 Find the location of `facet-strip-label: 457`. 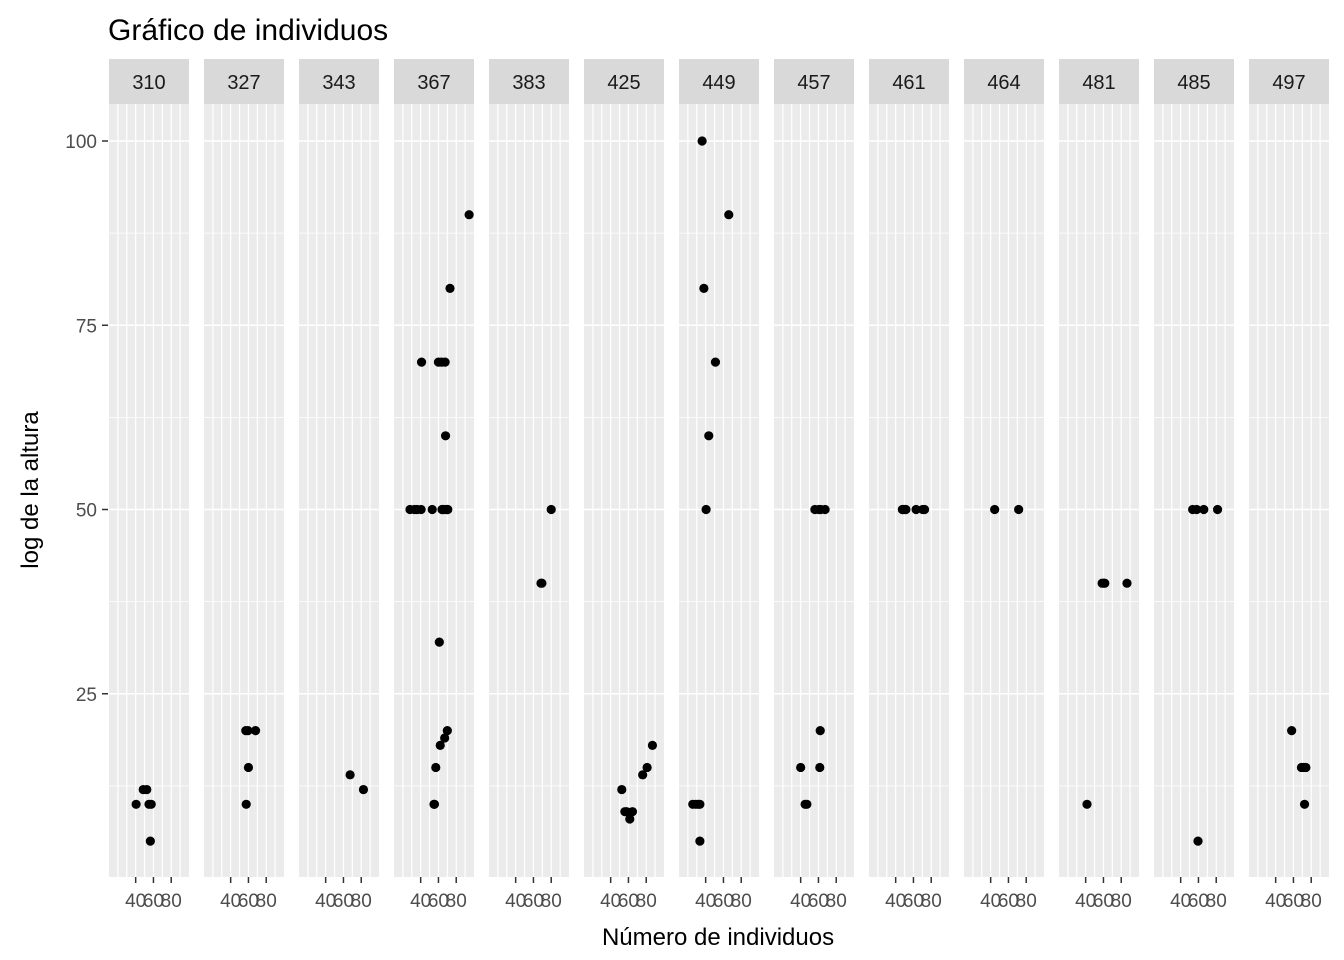

facet-strip-label: 457 is located at coordinates (813, 83).